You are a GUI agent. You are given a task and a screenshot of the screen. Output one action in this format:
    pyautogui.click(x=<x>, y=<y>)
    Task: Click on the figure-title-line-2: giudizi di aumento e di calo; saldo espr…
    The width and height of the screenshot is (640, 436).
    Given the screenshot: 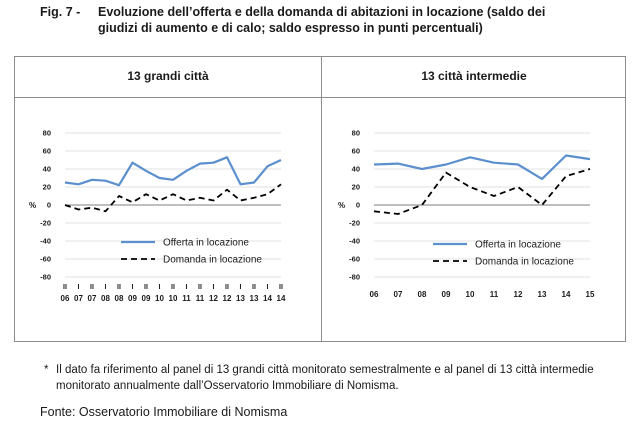 What is the action you would take?
    pyautogui.click(x=290, y=28)
    